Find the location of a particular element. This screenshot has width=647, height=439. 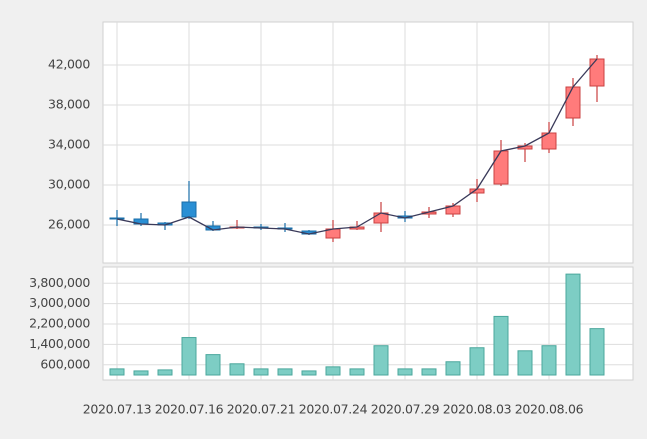

y-tick-label: 3,000,000 is located at coordinates (59, 302).